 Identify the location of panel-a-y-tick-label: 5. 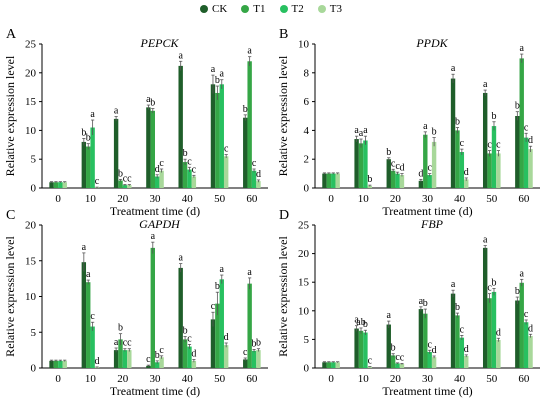
(34, 160).